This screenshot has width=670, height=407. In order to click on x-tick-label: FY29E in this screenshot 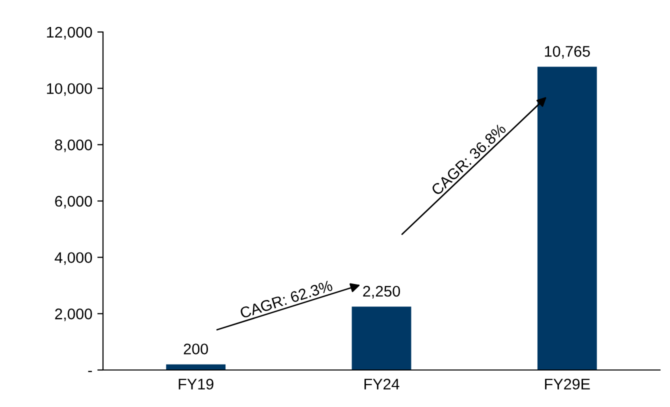, I will do `click(567, 384)`.